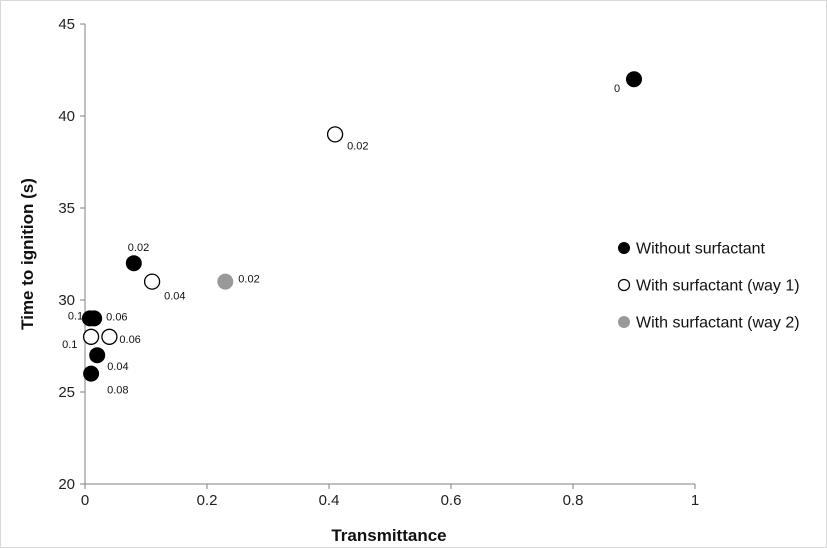 This screenshot has height=548, width=827. What do you see at coordinates (66, 484) in the screenshot?
I see `y-tick-label: 20` at bounding box center [66, 484].